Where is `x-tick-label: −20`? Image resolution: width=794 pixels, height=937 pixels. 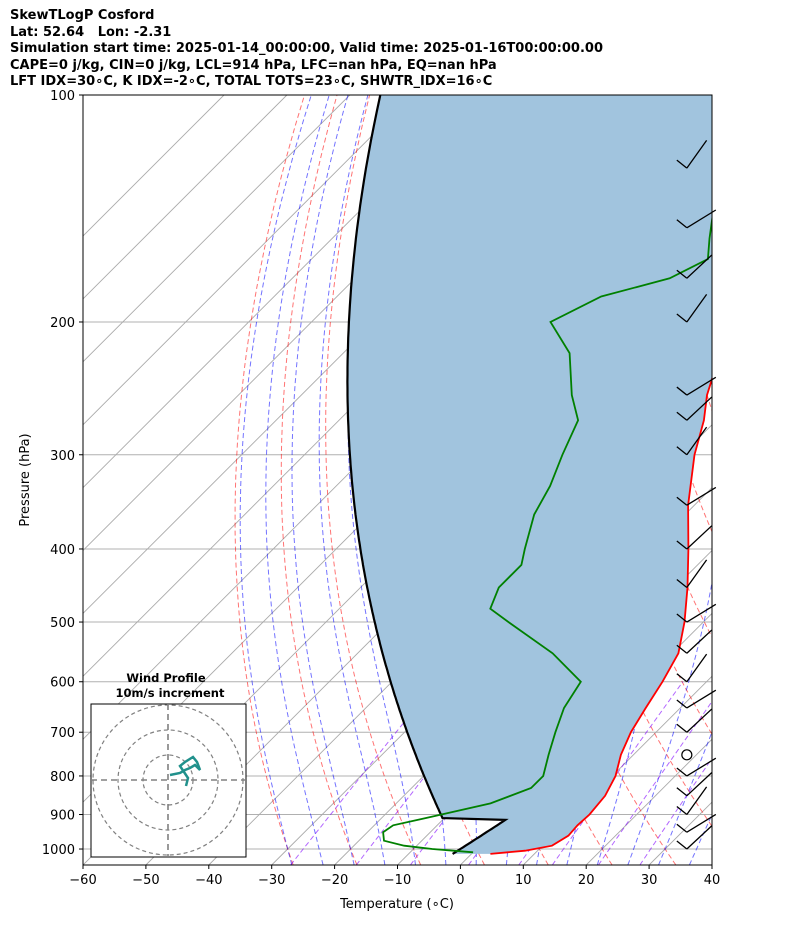
x-tick-label: −20 is located at coordinates (334, 880).